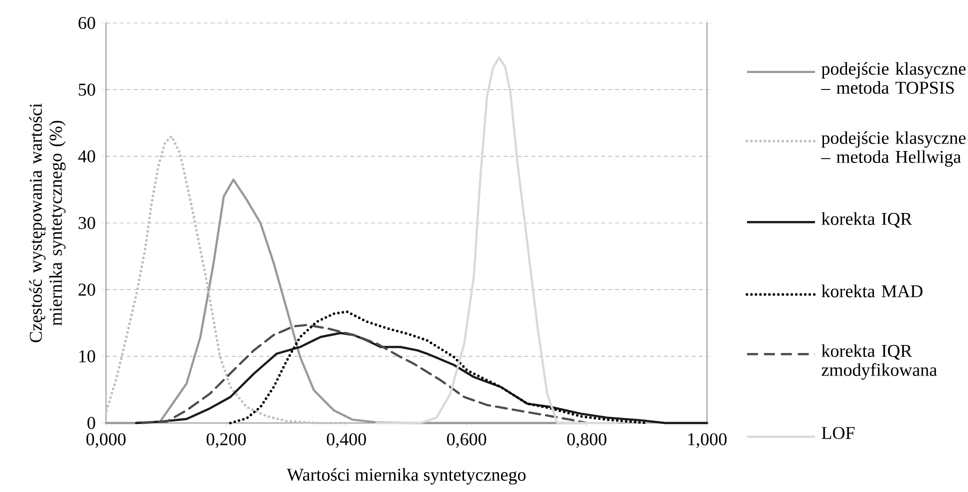 This screenshot has height=492, width=968. What do you see at coordinates (47, 222) in the screenshot?
I see `y-axis-title: Częstość występowania wartości miernika syntetycznego (%)` at bounding box center [47, 222].